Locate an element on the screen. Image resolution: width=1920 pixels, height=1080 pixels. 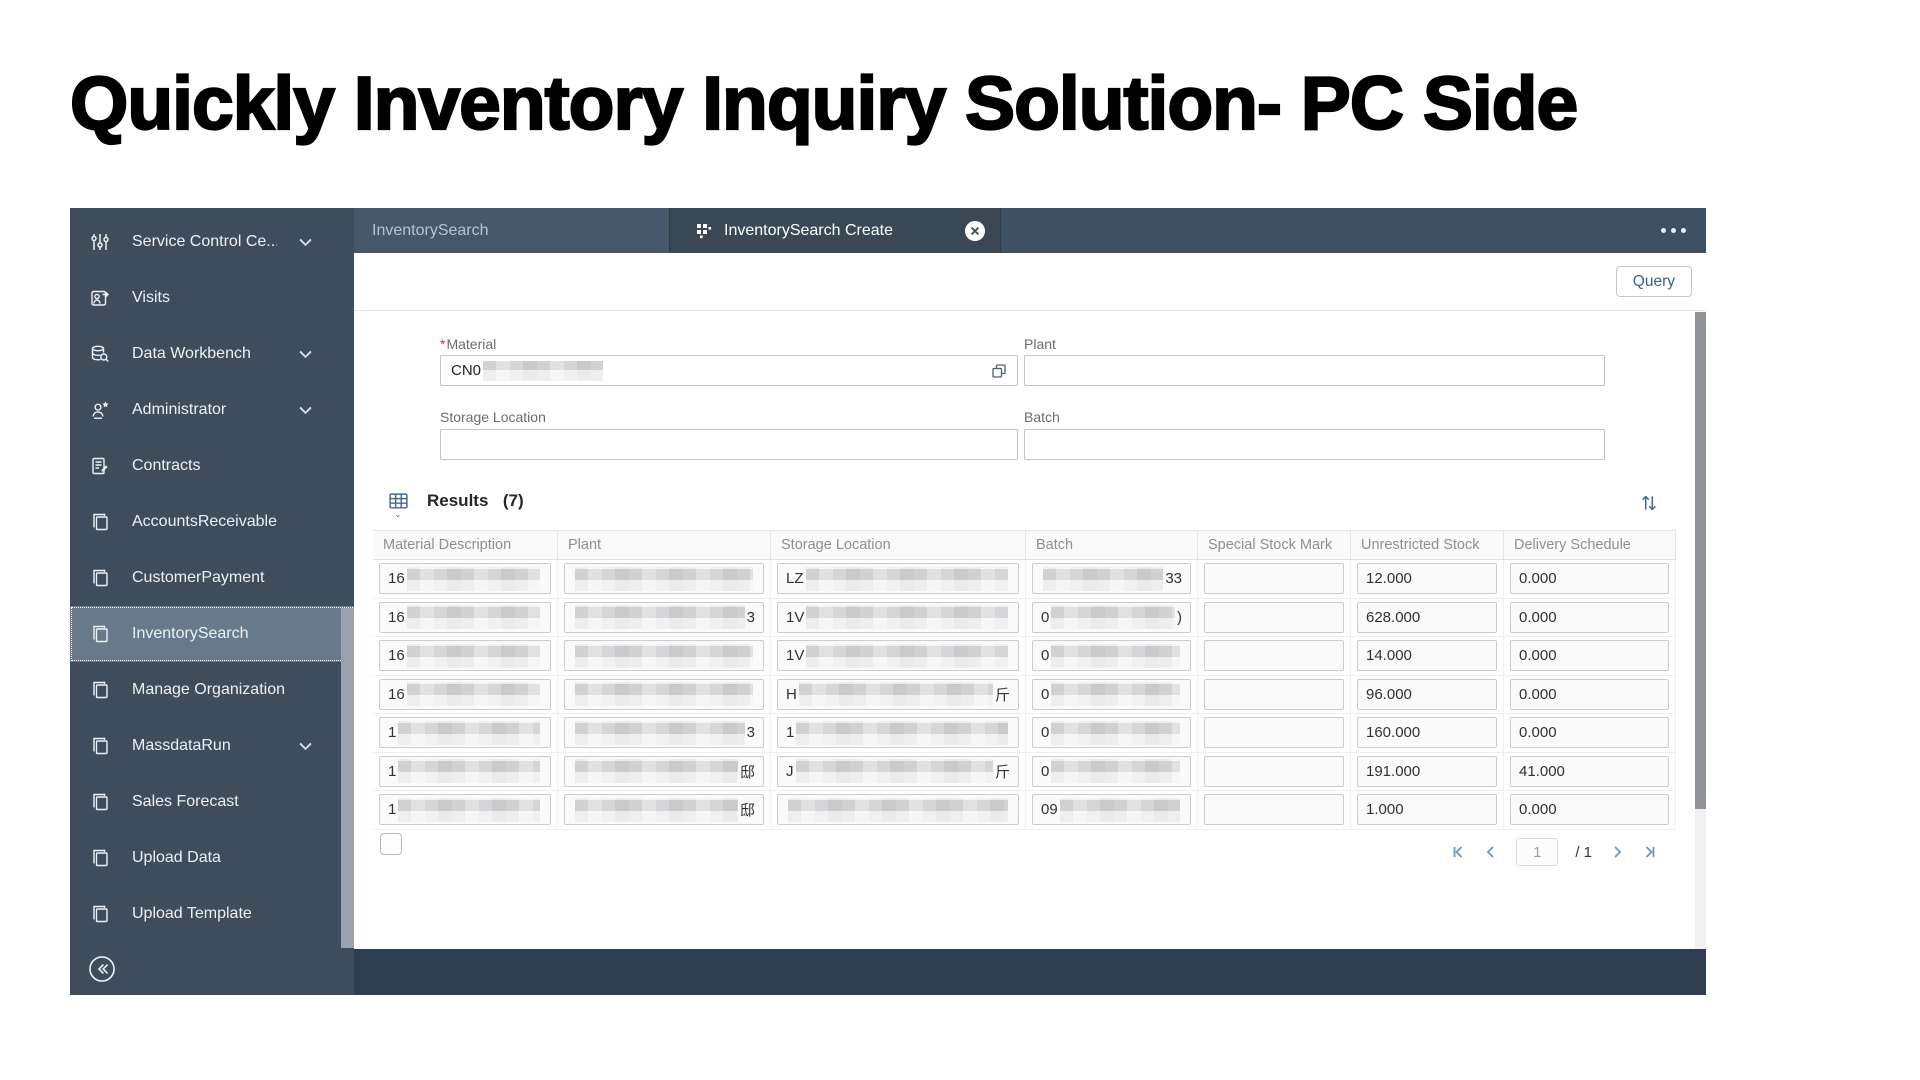
cell-batch: 0) is located at coordinates (1112, 617).